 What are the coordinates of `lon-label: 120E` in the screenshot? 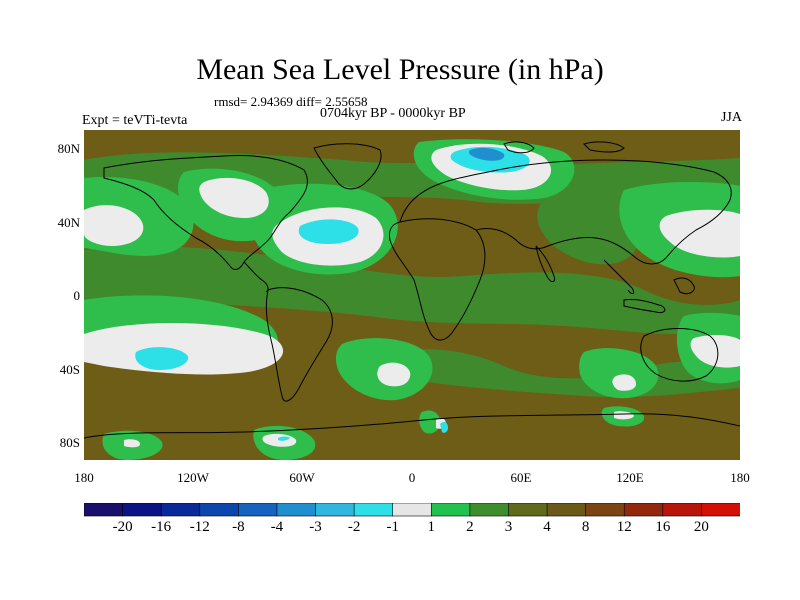 It's located at (630, 477).